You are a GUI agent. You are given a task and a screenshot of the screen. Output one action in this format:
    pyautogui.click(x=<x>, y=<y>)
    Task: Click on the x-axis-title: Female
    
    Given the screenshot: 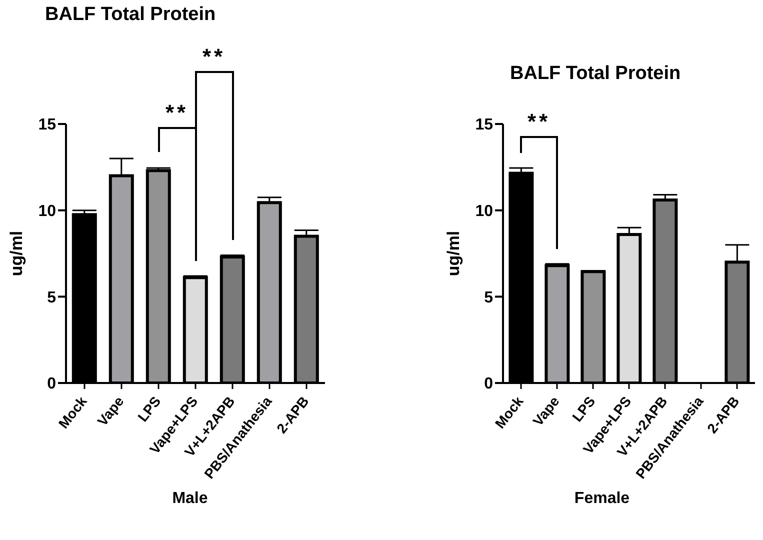 What is the action you would take?
    pyautogui.click(x=602, y=499)
    